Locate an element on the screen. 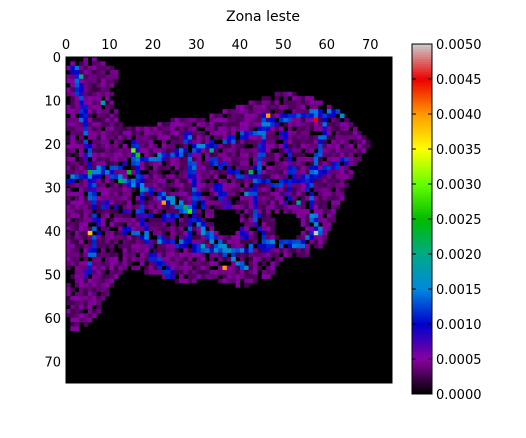 Image resolution: width=526 pixels, height=438 pixels. y-tick-label: 0 is located at coordinates (57, 58).